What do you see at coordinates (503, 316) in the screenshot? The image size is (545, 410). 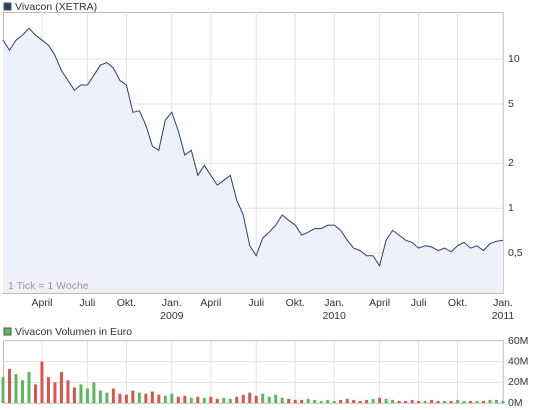 I see `x-tick-year: 2011` at bounding box center [503, 316].